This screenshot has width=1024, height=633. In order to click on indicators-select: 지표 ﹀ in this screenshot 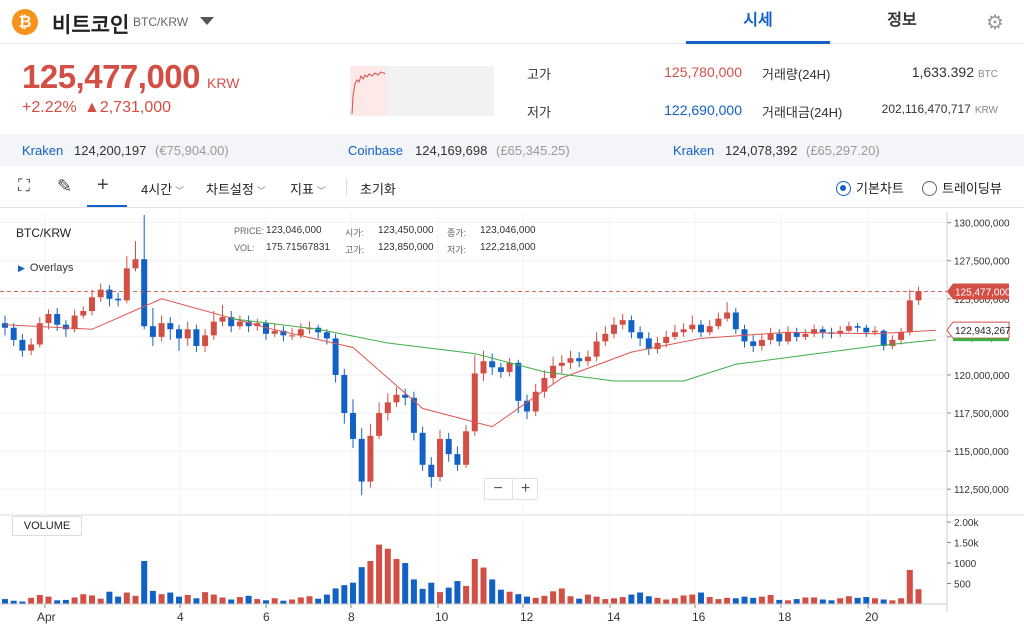, I will do `click(308, 188)`.